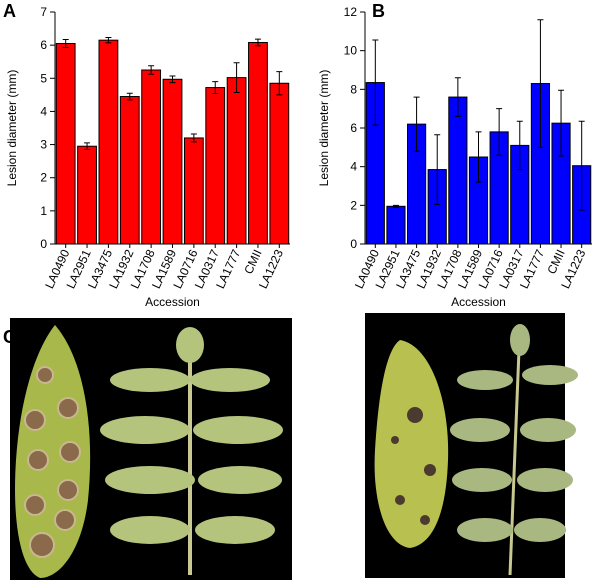 The width and height of the screenshot is (600, 586). What do you see at coordinates (43, 145) in the screenshot?
I see `y-tick-label: 3` at bounding box center [43, 145].